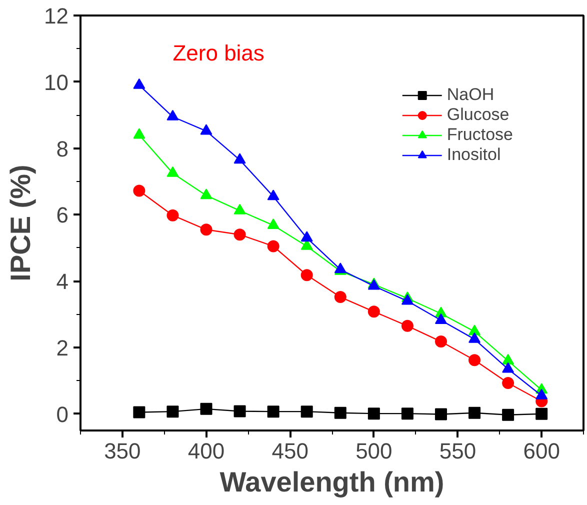 The width and height of the screenshot is (587, 505). What do you see at coordinates (62, 348) in the screenshot?
I see `y-tick-label: 2` at bounding box center [62, 348].